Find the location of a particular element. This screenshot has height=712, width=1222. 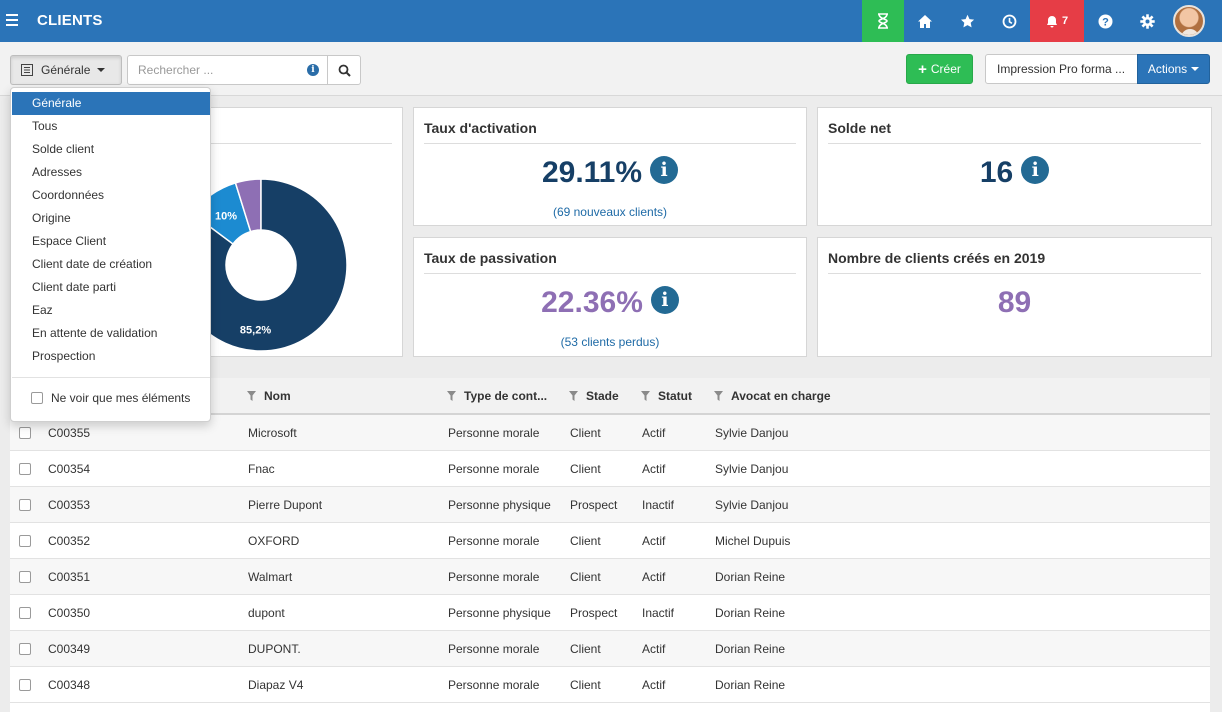

dropdown-item-adresses: Adresses is located at coordinates (57, 172).